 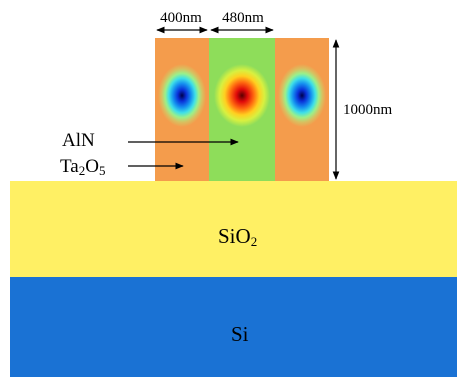 I want to click on sio2-label: SiO2, so click(x=237, y=236).